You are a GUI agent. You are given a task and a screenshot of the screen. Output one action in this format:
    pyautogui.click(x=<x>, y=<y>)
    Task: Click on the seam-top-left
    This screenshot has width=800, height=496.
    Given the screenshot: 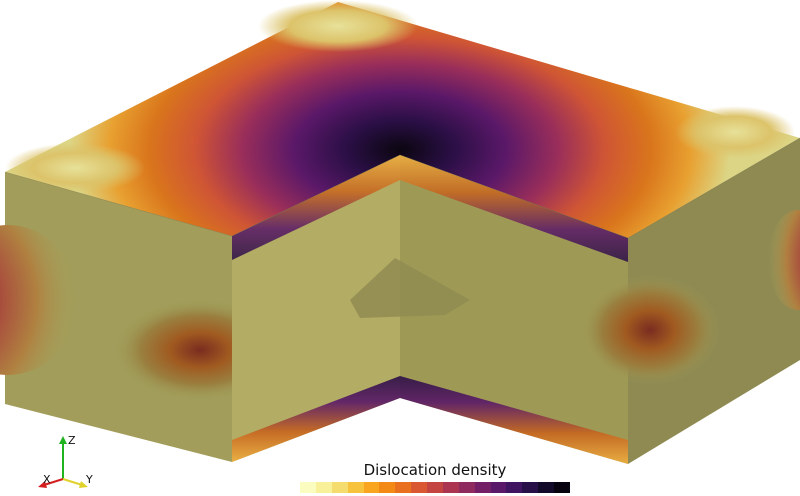 What is the action you would take?
    pyautogui.click(x=316, y=207)
    